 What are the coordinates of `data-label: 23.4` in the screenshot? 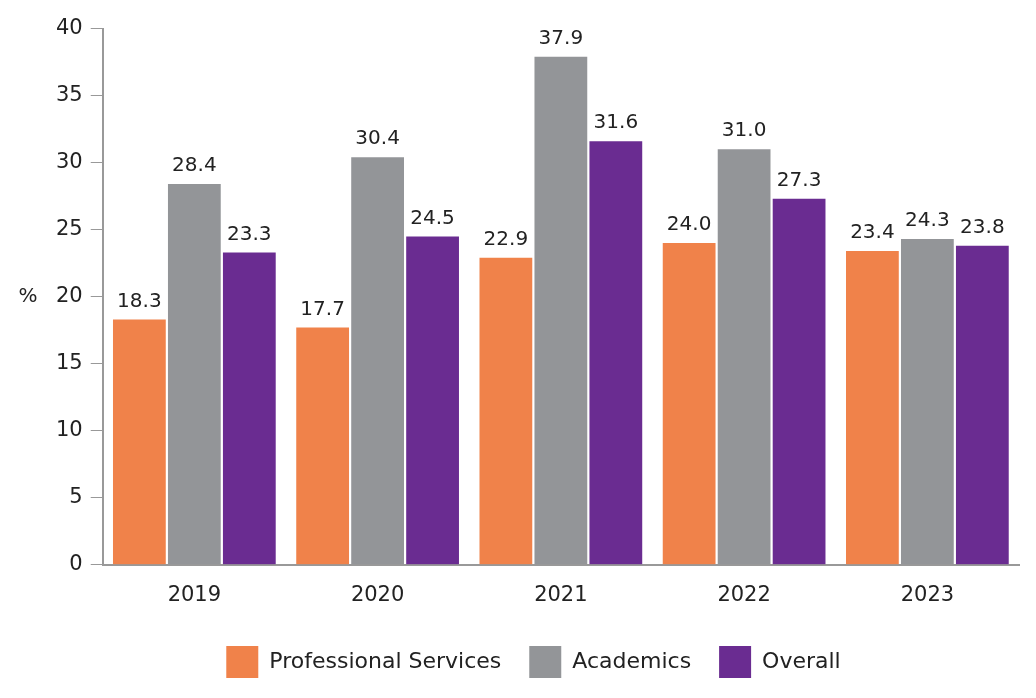 It's located at (872, 231).